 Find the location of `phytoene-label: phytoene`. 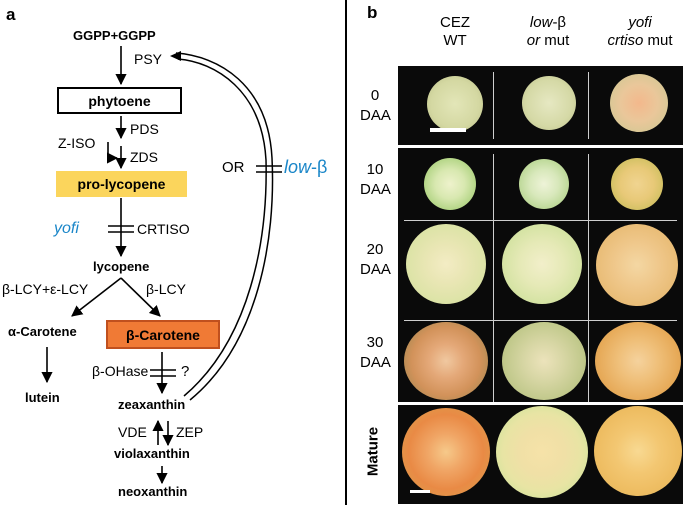

phytoene-label: phytoene is located at coordinates (119, 100).